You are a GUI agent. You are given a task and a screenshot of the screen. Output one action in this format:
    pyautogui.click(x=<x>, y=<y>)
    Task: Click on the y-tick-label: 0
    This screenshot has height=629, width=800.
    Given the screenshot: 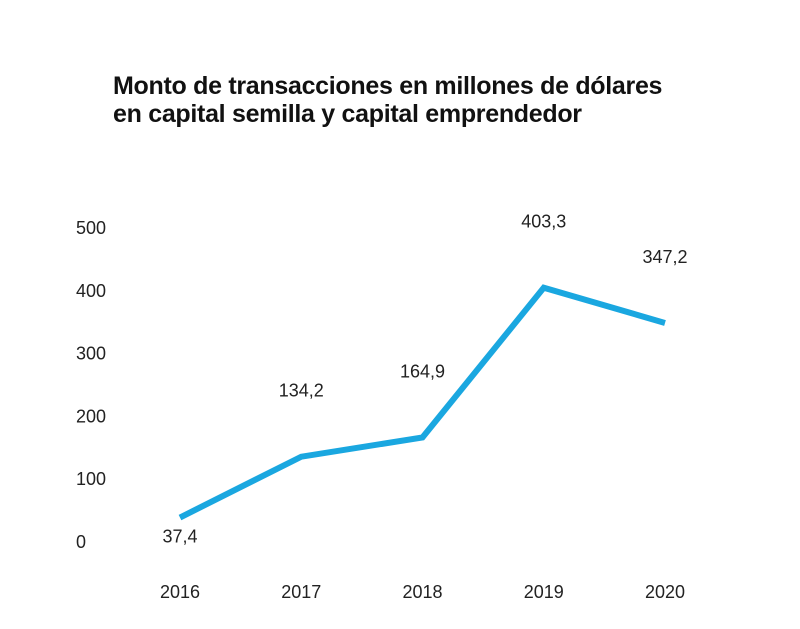 What is the action you would take?
    pyautogui.click(x=81, y=542)
    